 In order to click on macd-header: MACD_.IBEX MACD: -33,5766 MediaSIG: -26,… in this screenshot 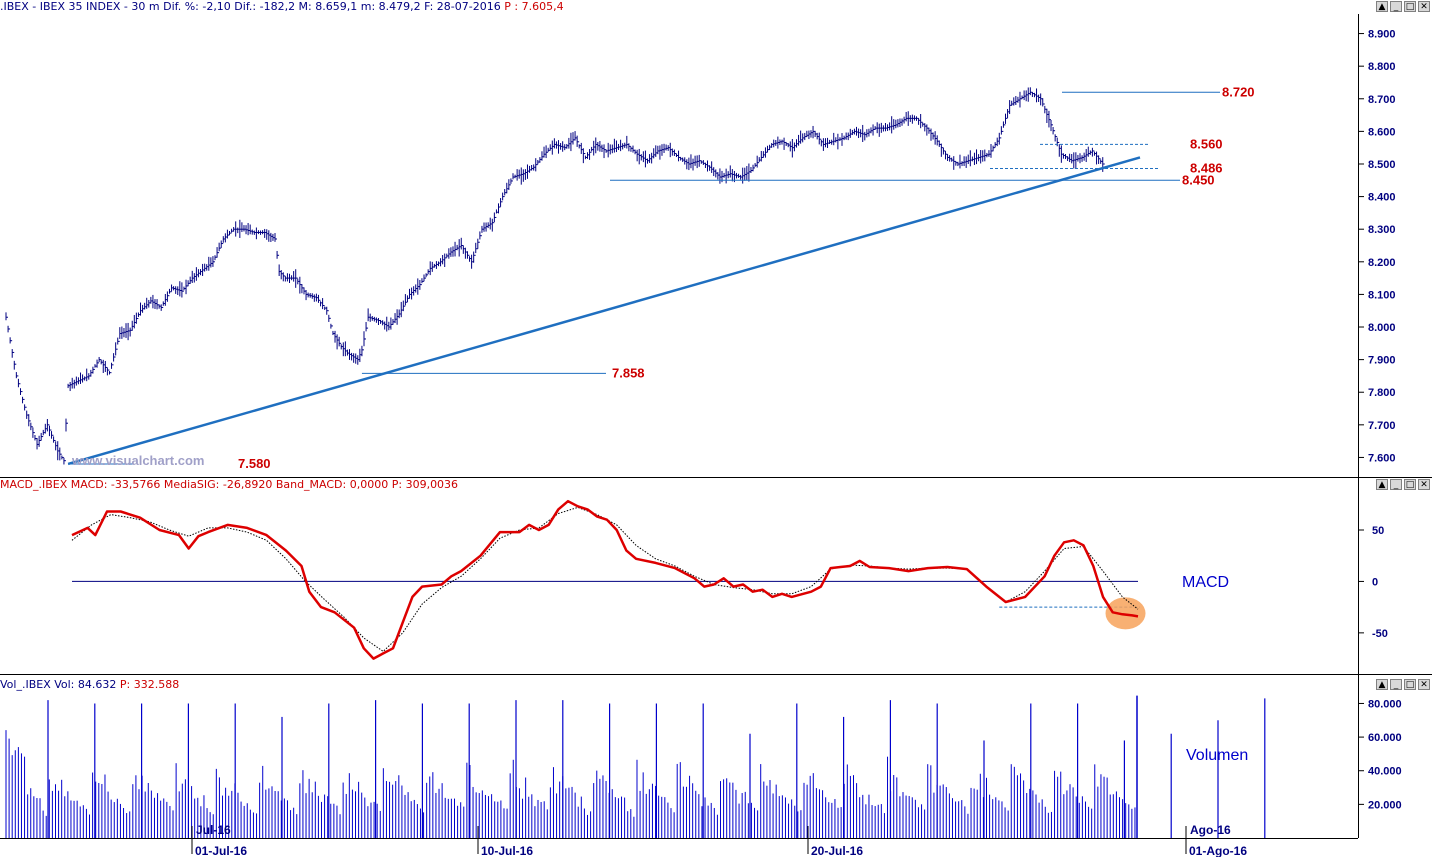, I will do `click(229, 485)`.